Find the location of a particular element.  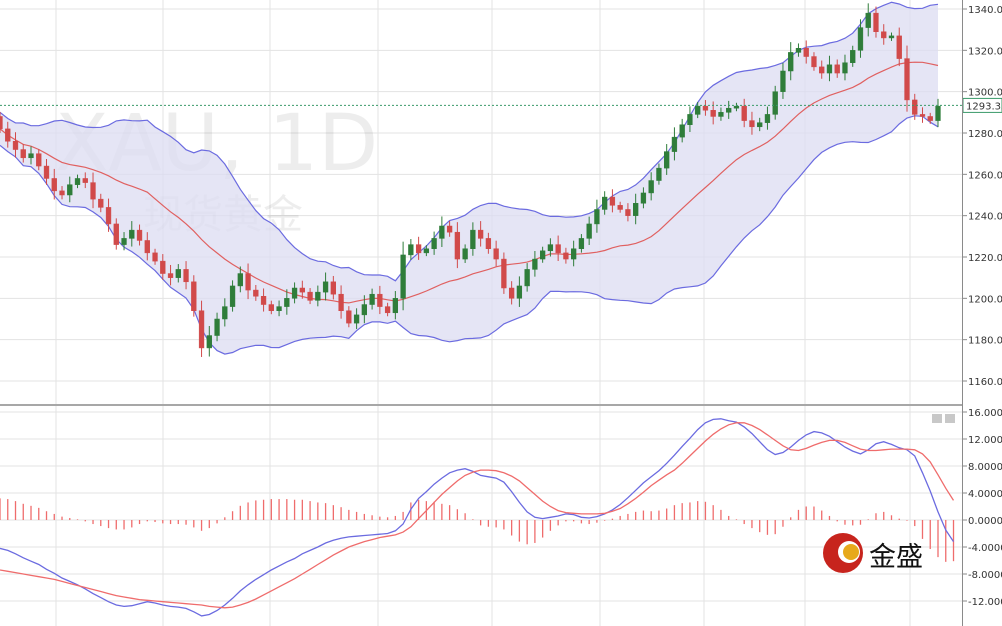

price-tick-label-6: 1220.00 is located at coordinates (985, 258).